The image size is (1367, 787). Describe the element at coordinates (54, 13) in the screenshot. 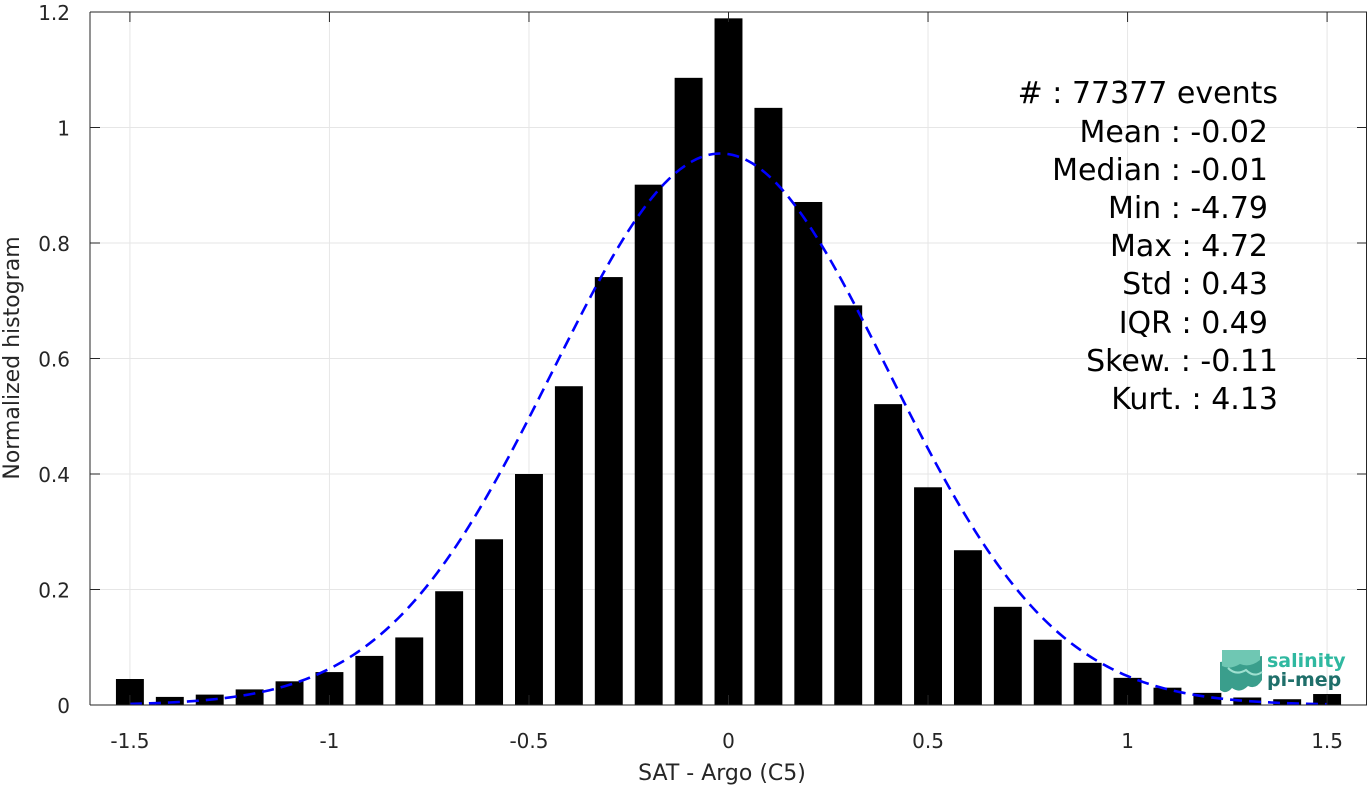

I see `y-tick-label: 1.2` at that location.